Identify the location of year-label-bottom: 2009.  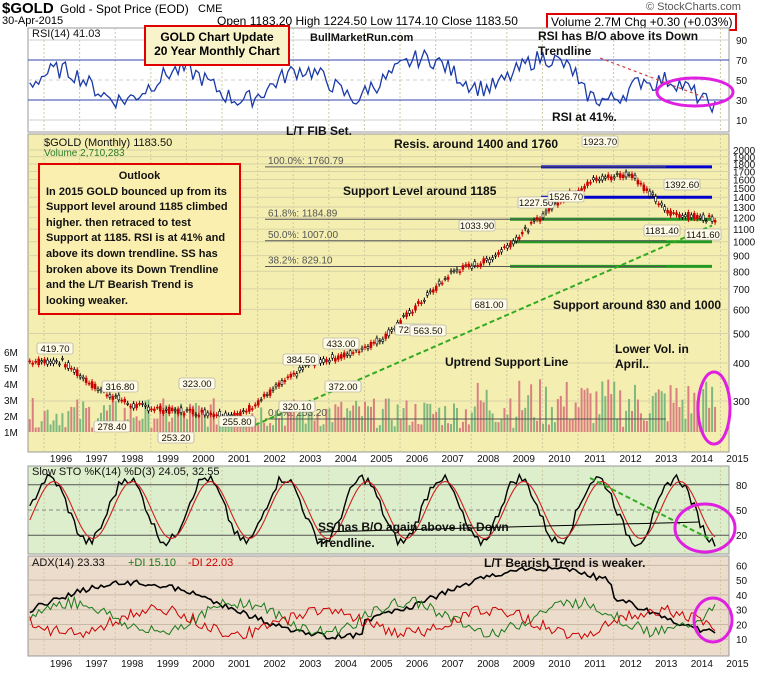
(524, 664).